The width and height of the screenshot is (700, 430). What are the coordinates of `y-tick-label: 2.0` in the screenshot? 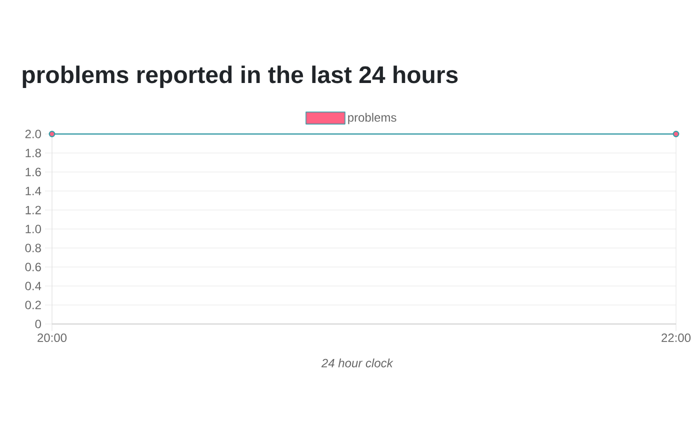 It's located at (33, 134).